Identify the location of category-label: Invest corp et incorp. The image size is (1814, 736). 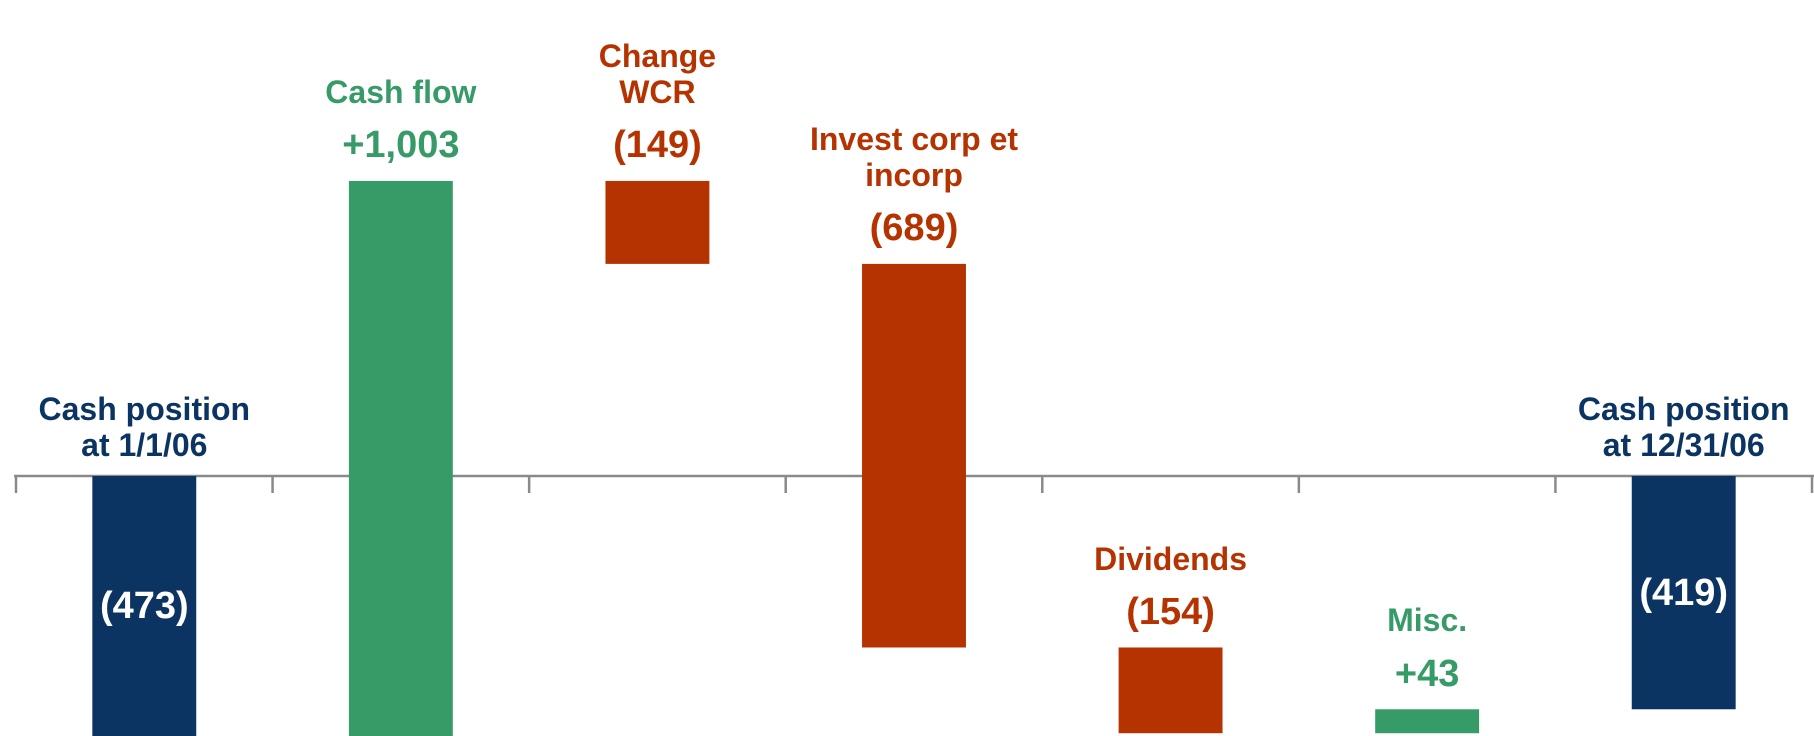
(914, 157).